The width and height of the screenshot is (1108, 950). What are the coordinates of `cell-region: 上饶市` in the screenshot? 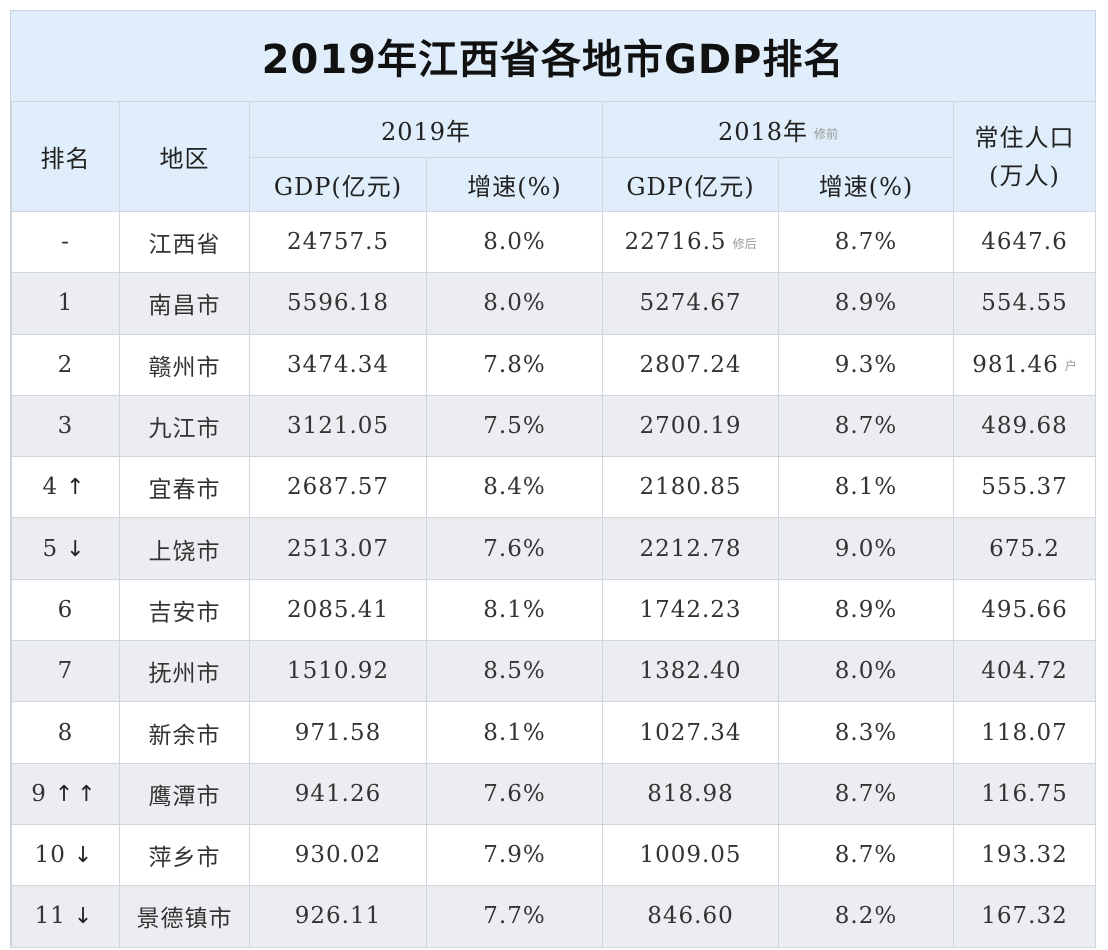 It's located at (184, 548).